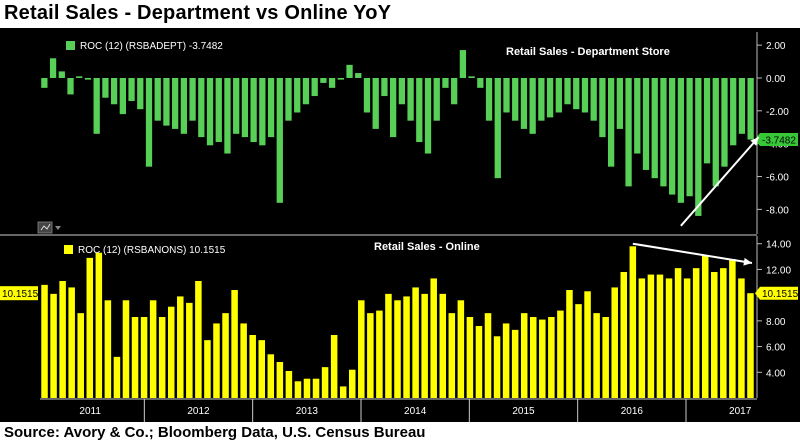 The image size is (800, 443). What do you see at coordinates (19, 293) in the screenshot?
I see `online-left-value-box` at bounding box center [19, 293].